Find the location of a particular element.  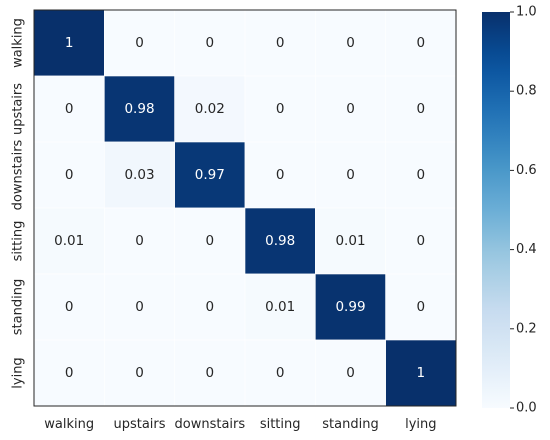

heatmap-cell-downstairs-walking is located at coordinates (69, 175).